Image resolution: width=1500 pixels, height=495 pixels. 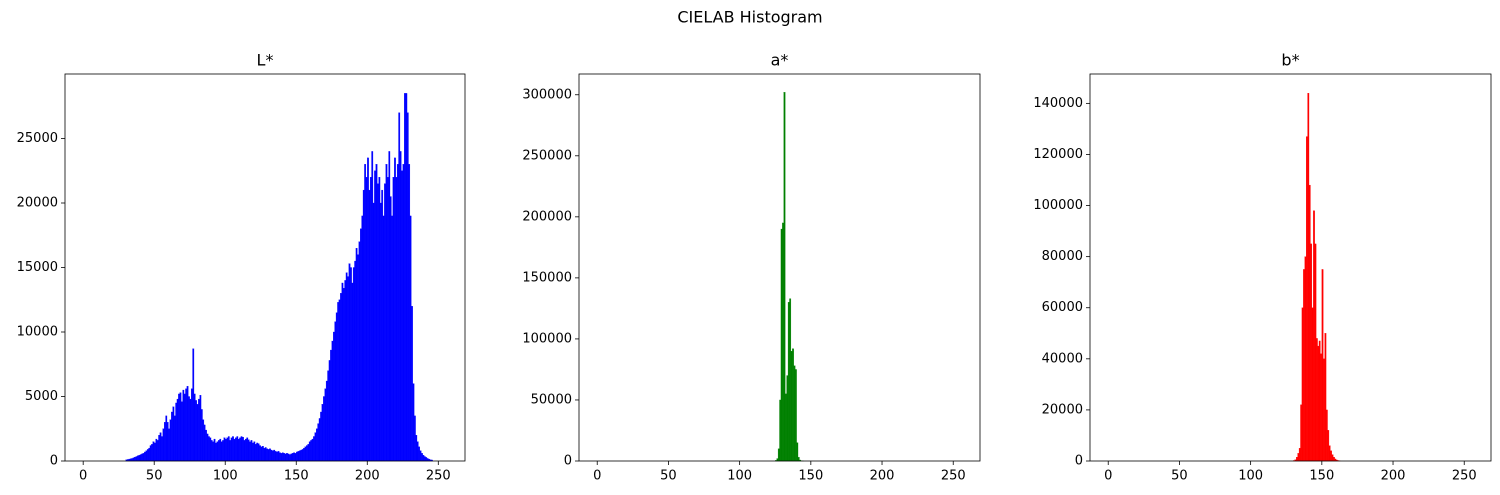 I want to click on x-tick-label: 100, so click(x=225, y=476).